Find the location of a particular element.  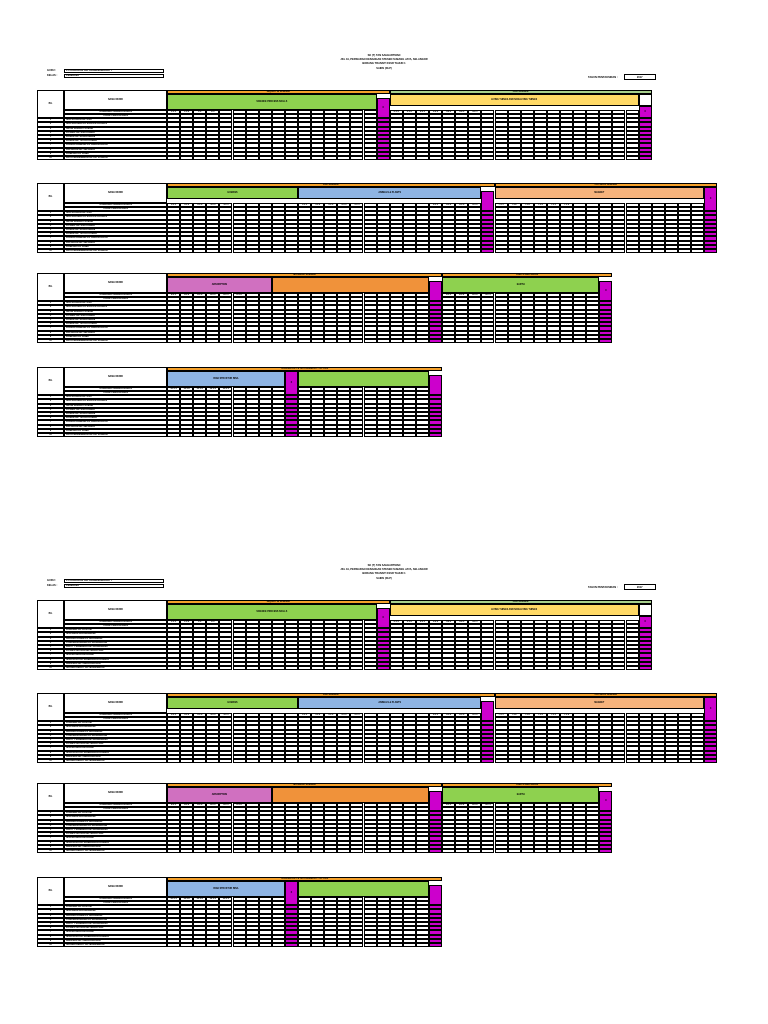

tahun-field: 2017 is located at coordinates (639, 77).